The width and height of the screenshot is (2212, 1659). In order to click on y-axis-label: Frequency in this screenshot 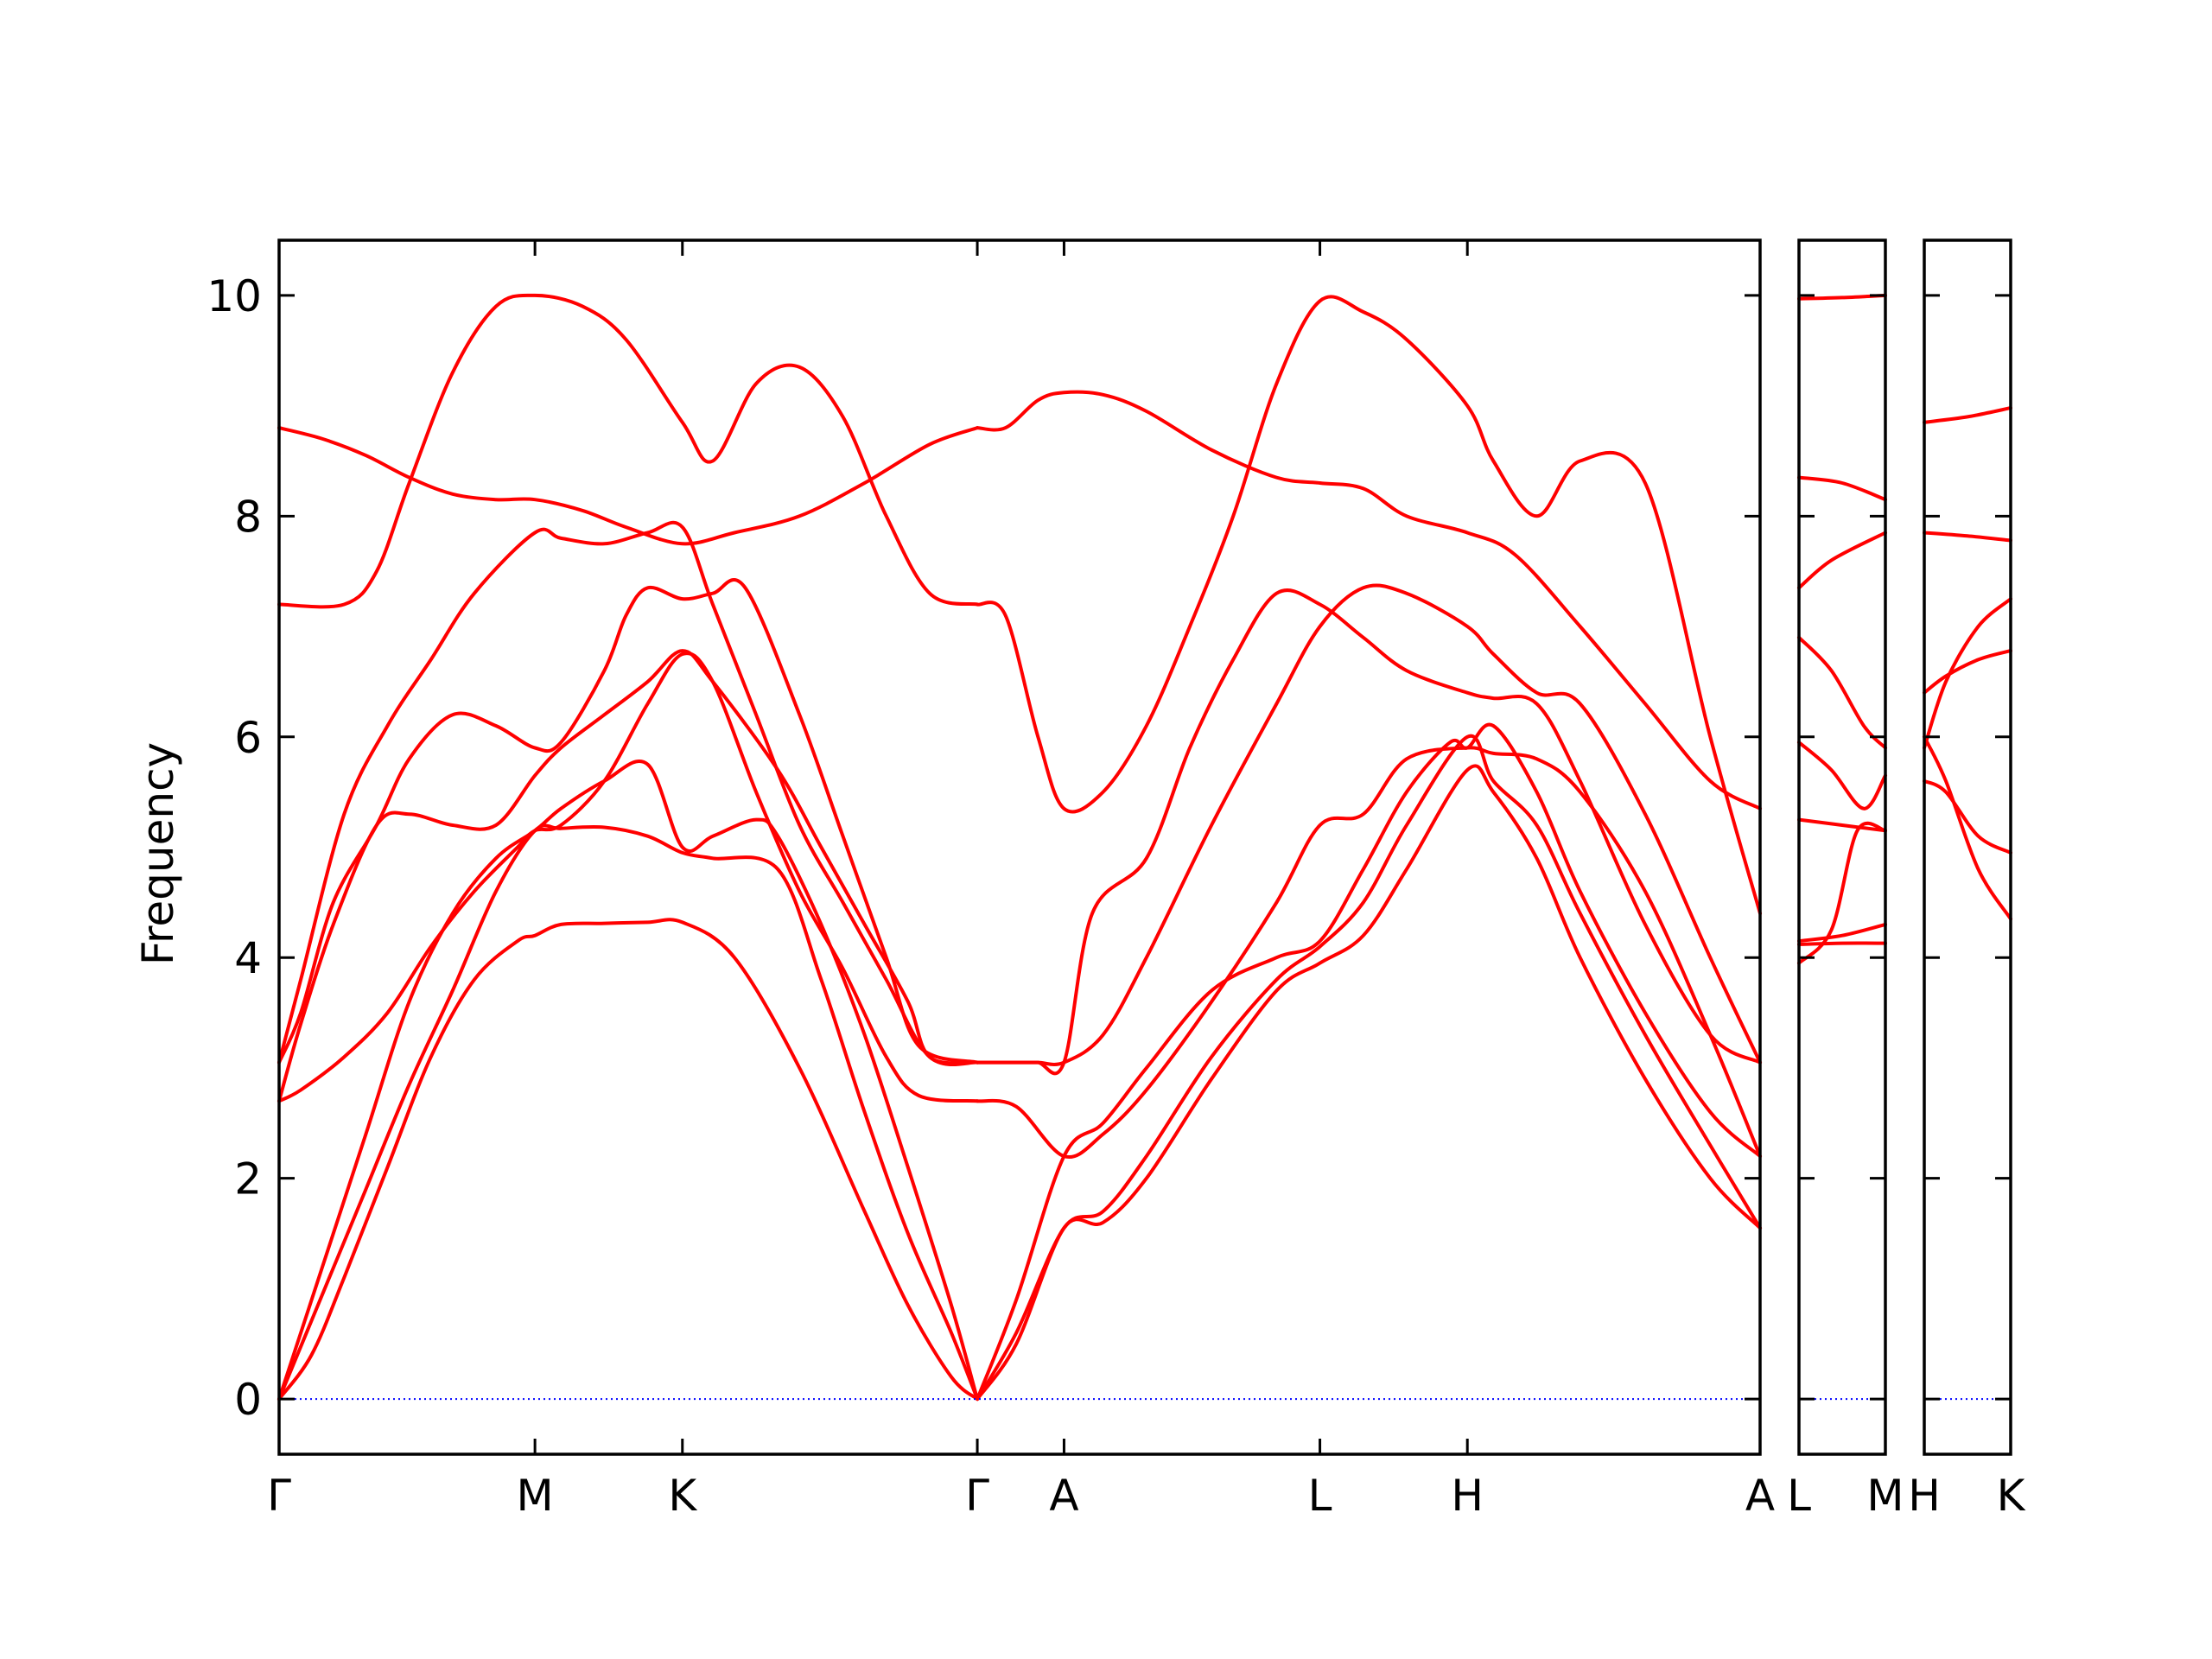, I will do `click(158, 853)`.